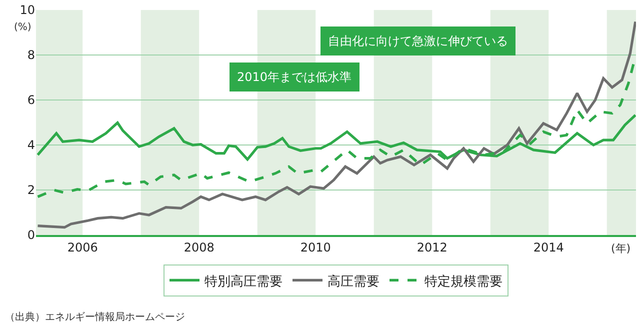 Image resolution: width=640 pixels, height=329 pixels. Describe the element at coordinates (548, 247) in the screenshot. I see `x-tick-label: 2014` at that location.